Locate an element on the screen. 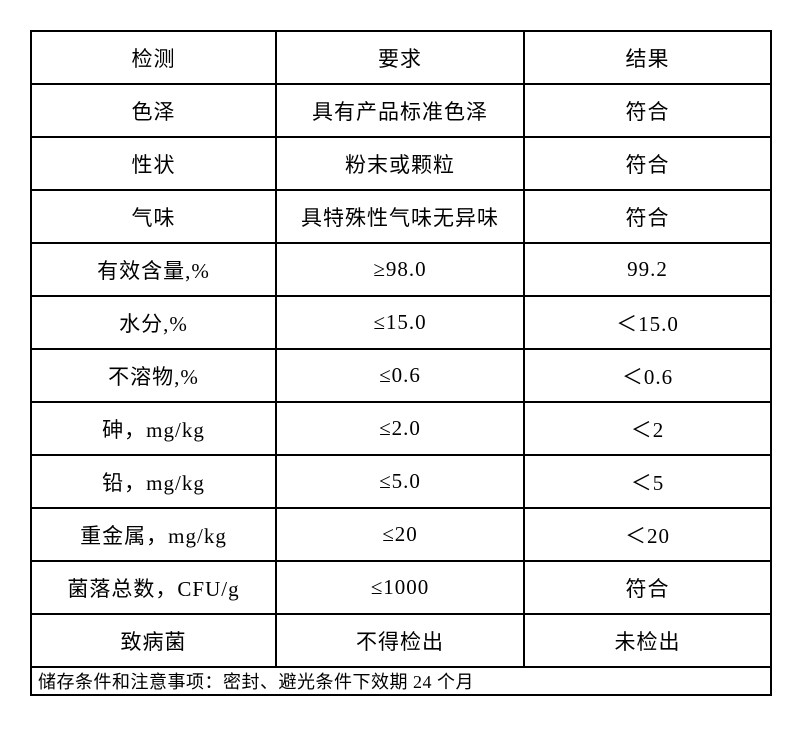 This screenshot has width=800, height=750. cell-requirement: ≤15.0 is located at coordinates (400, 322).